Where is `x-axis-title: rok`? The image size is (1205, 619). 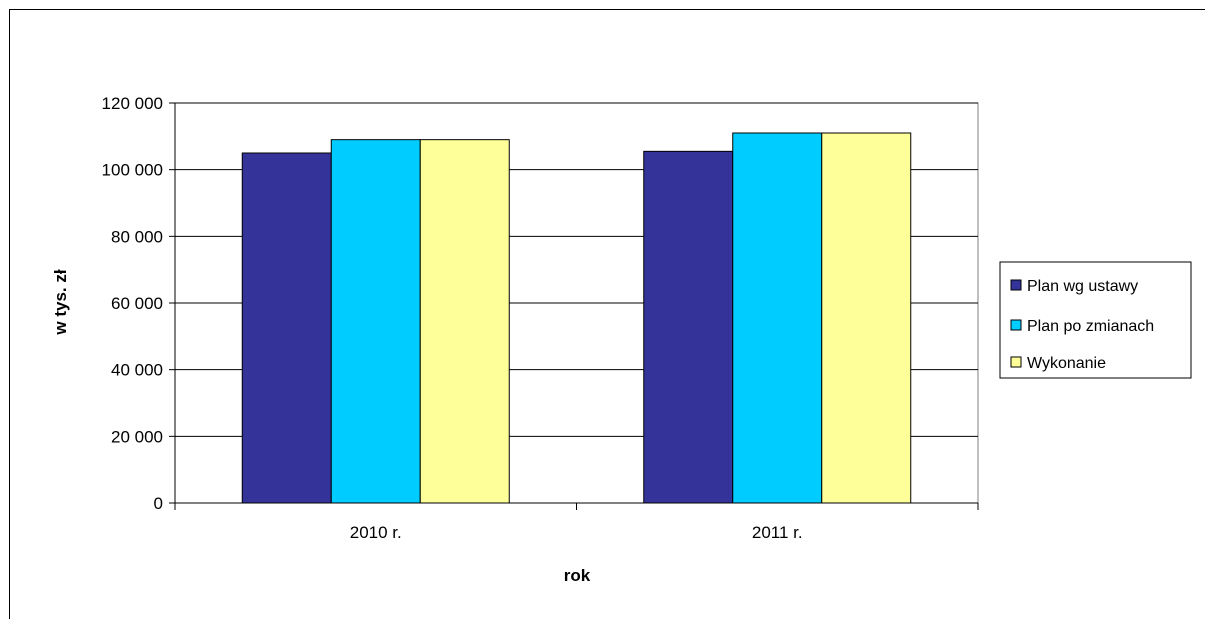
x-axis-title: rok is located at coordinates (577, 575).